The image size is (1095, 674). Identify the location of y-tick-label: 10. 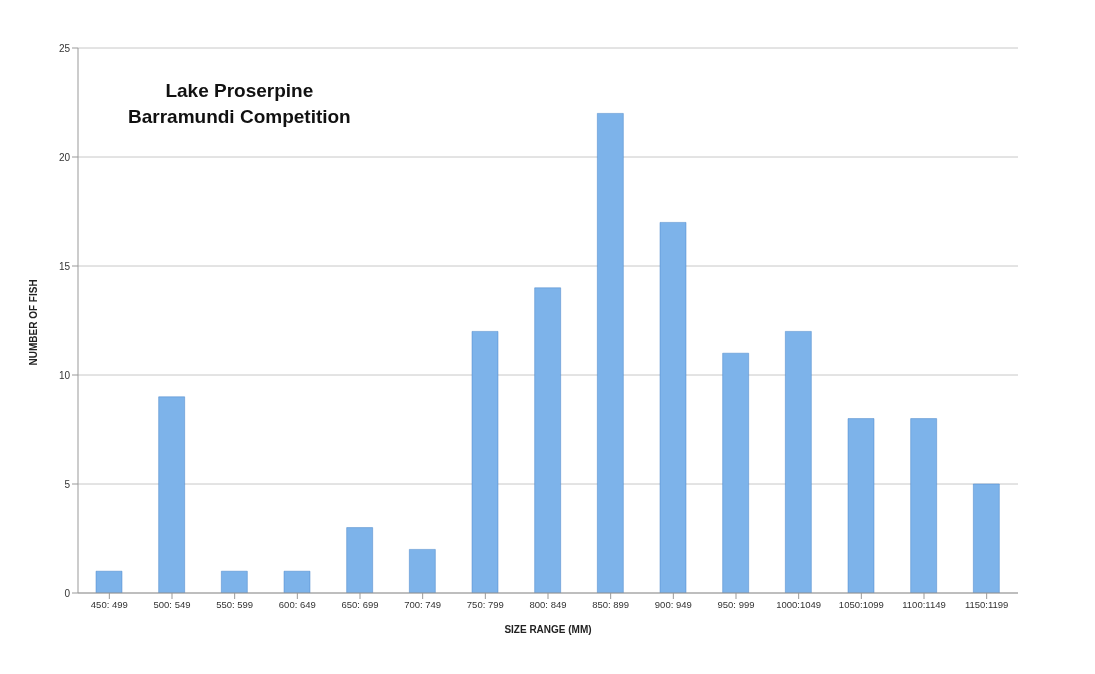
(64, 375).